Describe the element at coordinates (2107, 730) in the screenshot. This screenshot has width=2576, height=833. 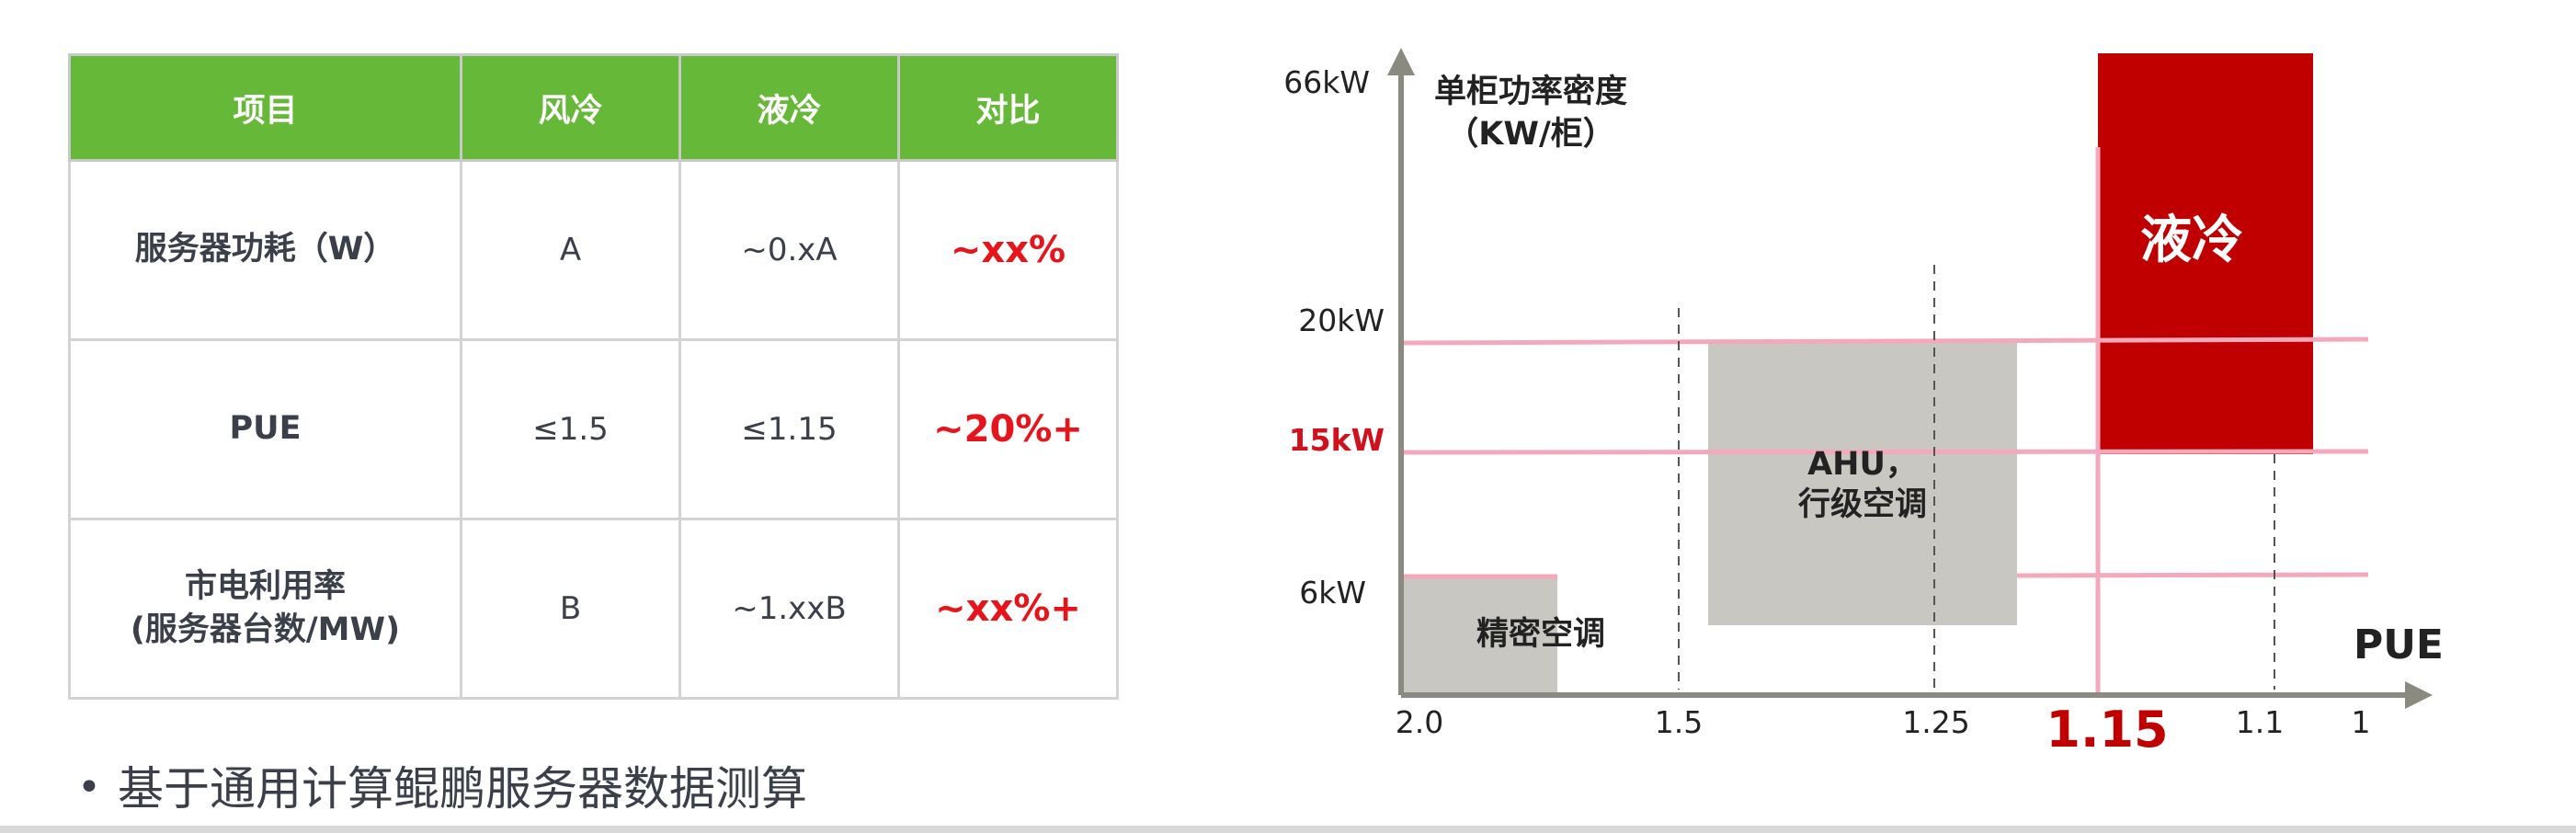
I see `x-tick-1-15: 1.15` at that location.